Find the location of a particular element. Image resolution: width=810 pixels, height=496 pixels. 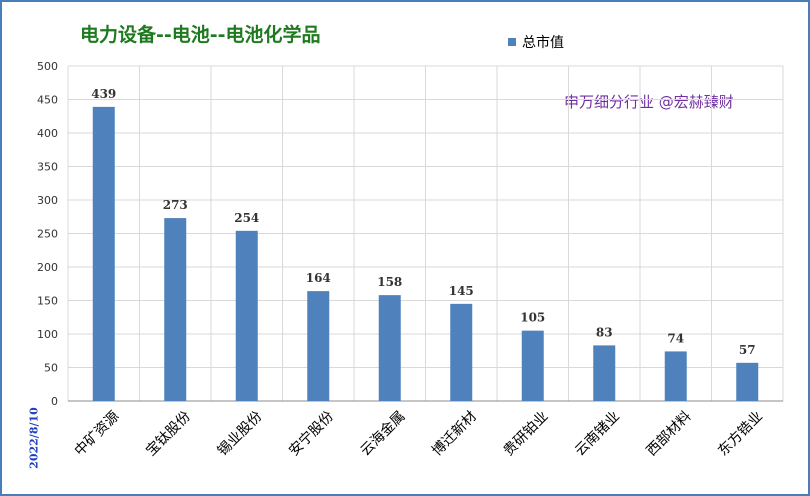

chart-title: 电力设备--电池--电池化学品 is located at coordinates (200, 35).